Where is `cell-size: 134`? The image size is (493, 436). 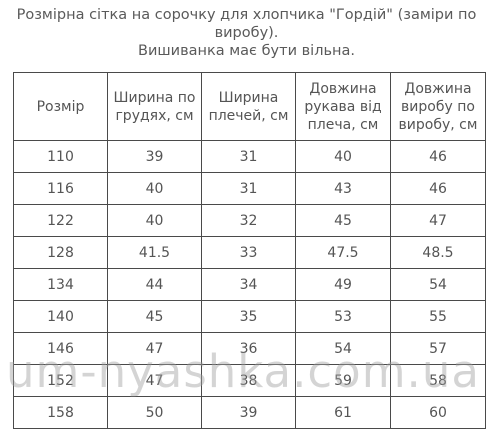 cell-size: 134 is located at coordinates (60, 284).